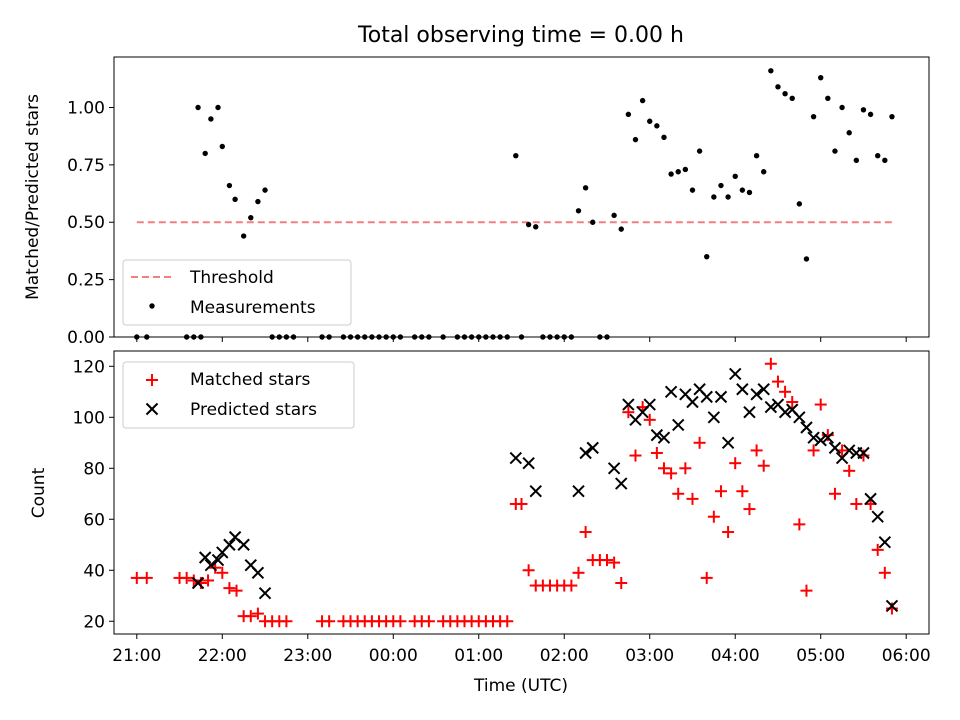 Image resolution: width=960 pixels, height=720 pixels. Describe the element at coordinates (735, 656) in the screenshot. I see `x-tick-label: 04:00` at that location.